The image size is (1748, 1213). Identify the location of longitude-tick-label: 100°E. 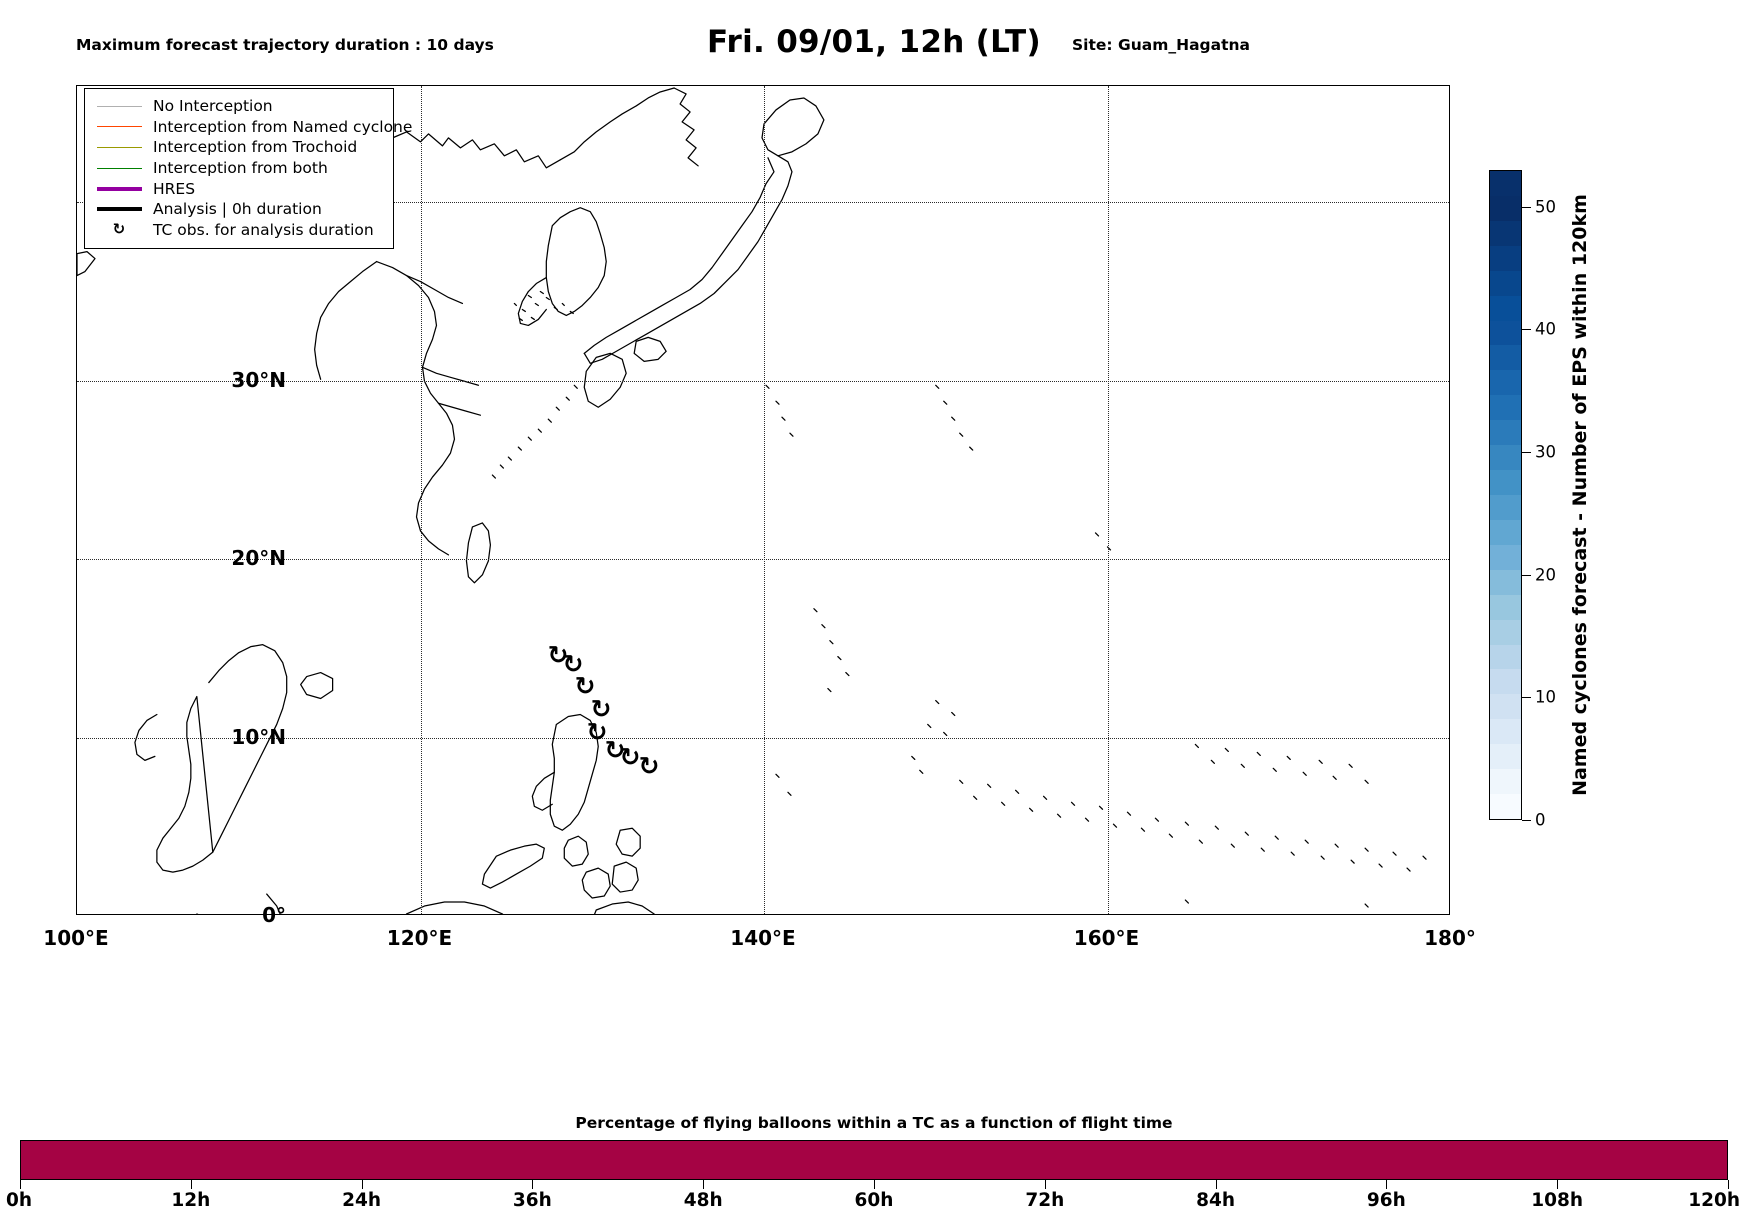
(76, 938).